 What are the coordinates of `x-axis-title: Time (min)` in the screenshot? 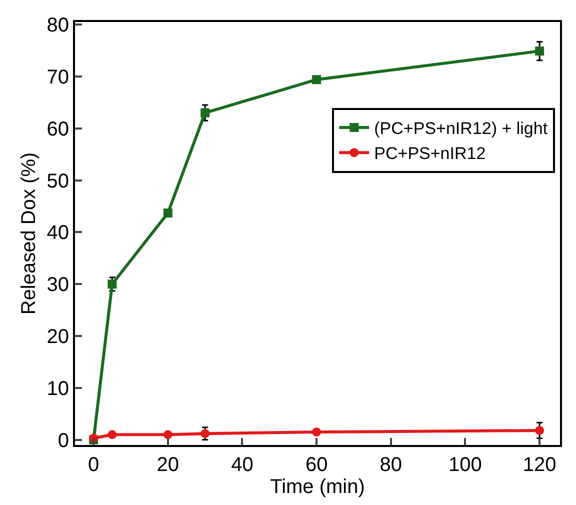 It's located at (317, 487).